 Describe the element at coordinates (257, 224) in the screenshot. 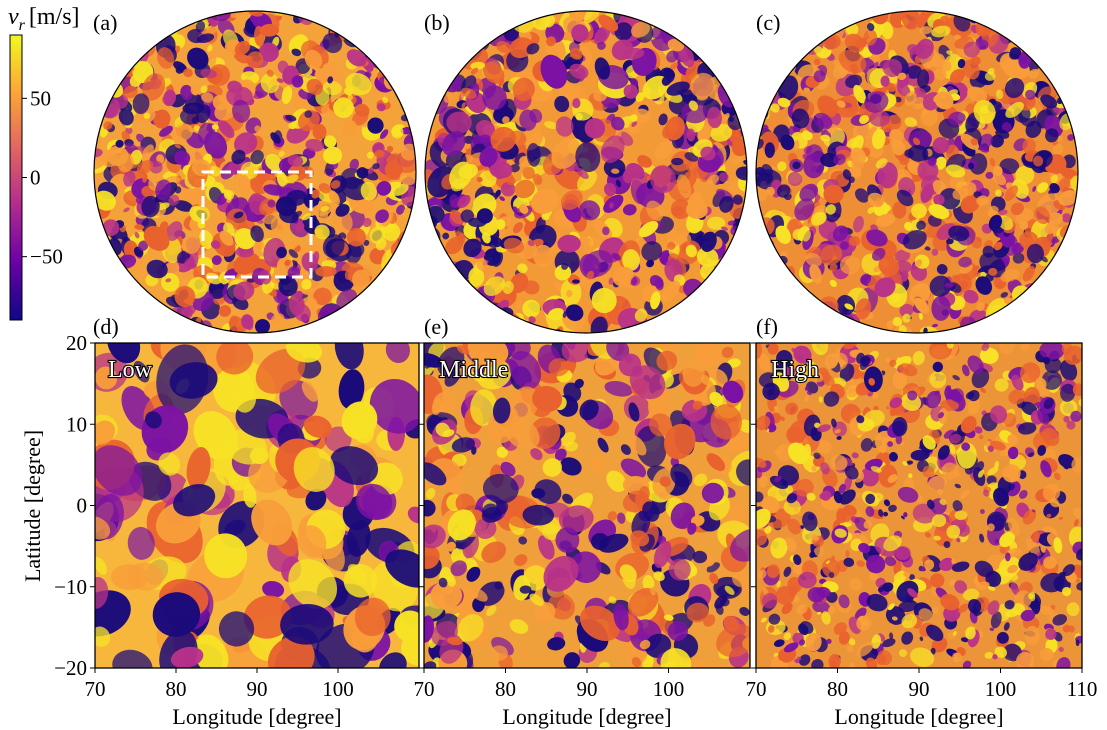

I see `inset-region-box` at that location.